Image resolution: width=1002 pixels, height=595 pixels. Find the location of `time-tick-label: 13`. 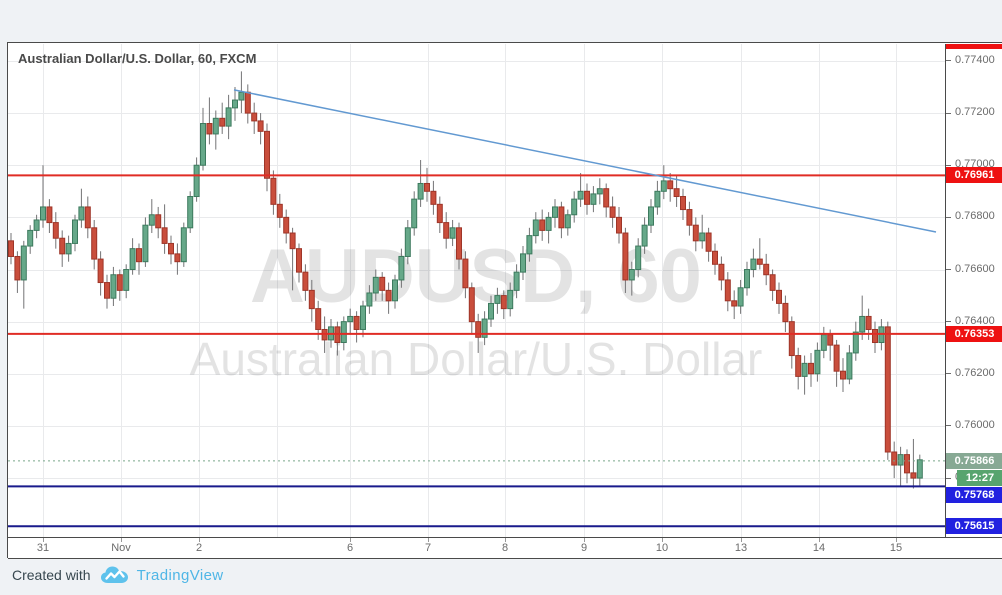

time-tick-label: 13 is located at coordinates (741, 548).